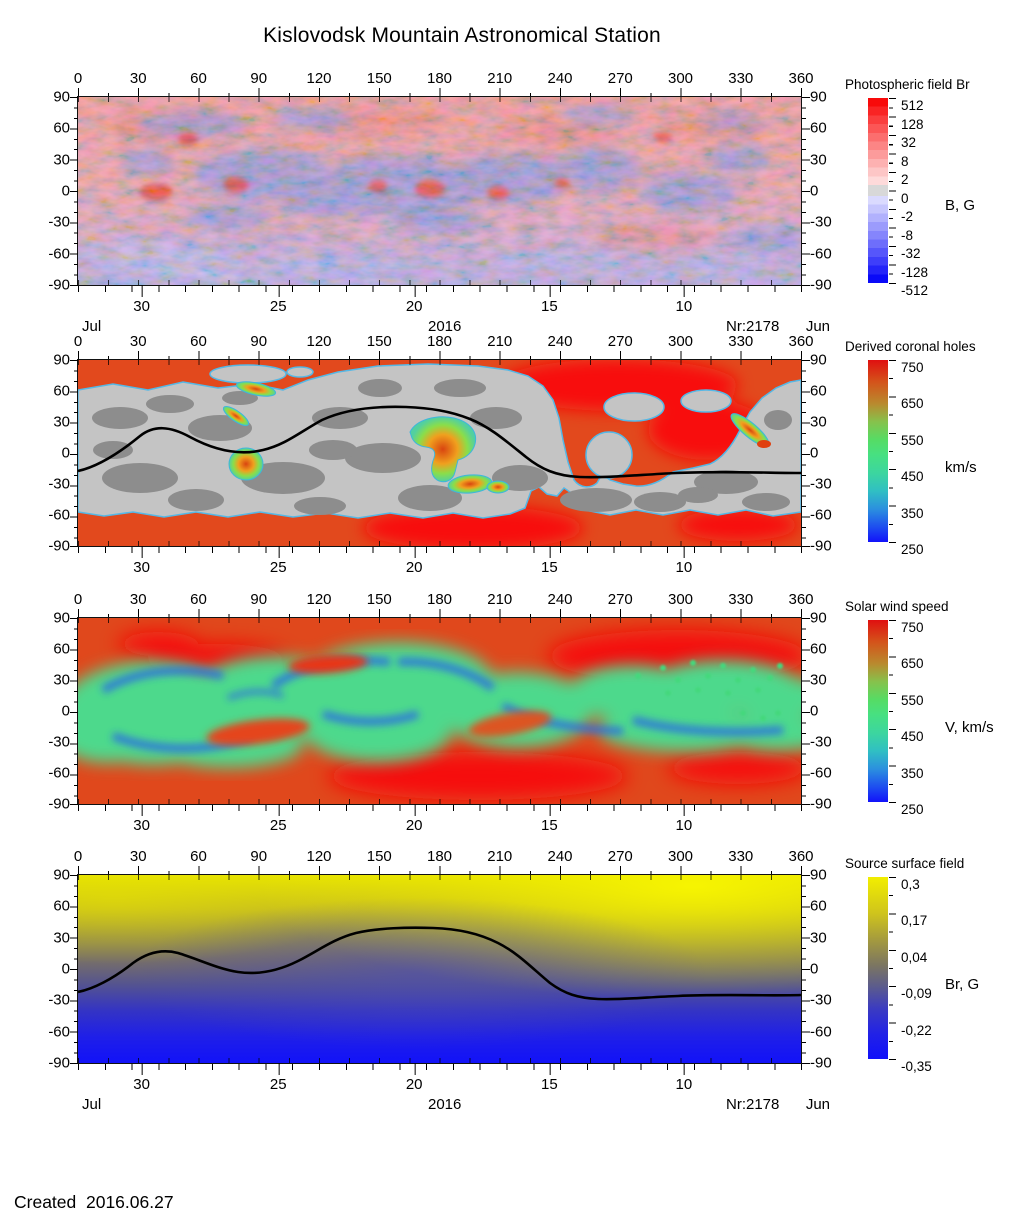  I want to click on colorbar-tick-label: -2, so click(907, 216).